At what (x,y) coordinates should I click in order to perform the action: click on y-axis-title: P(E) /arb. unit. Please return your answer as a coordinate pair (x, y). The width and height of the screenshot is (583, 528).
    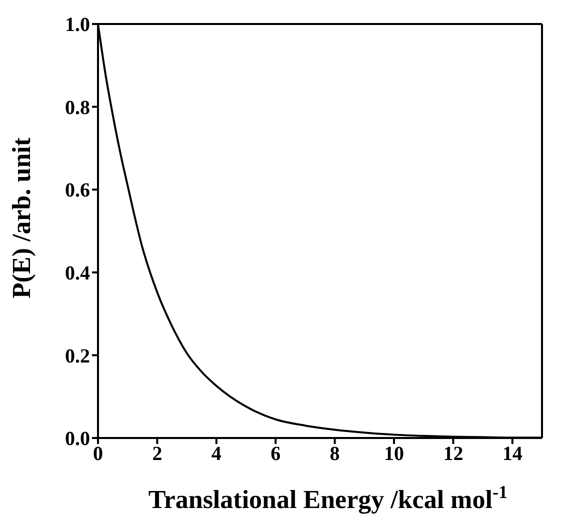
    Looking at the image, I should click on (21, 218).